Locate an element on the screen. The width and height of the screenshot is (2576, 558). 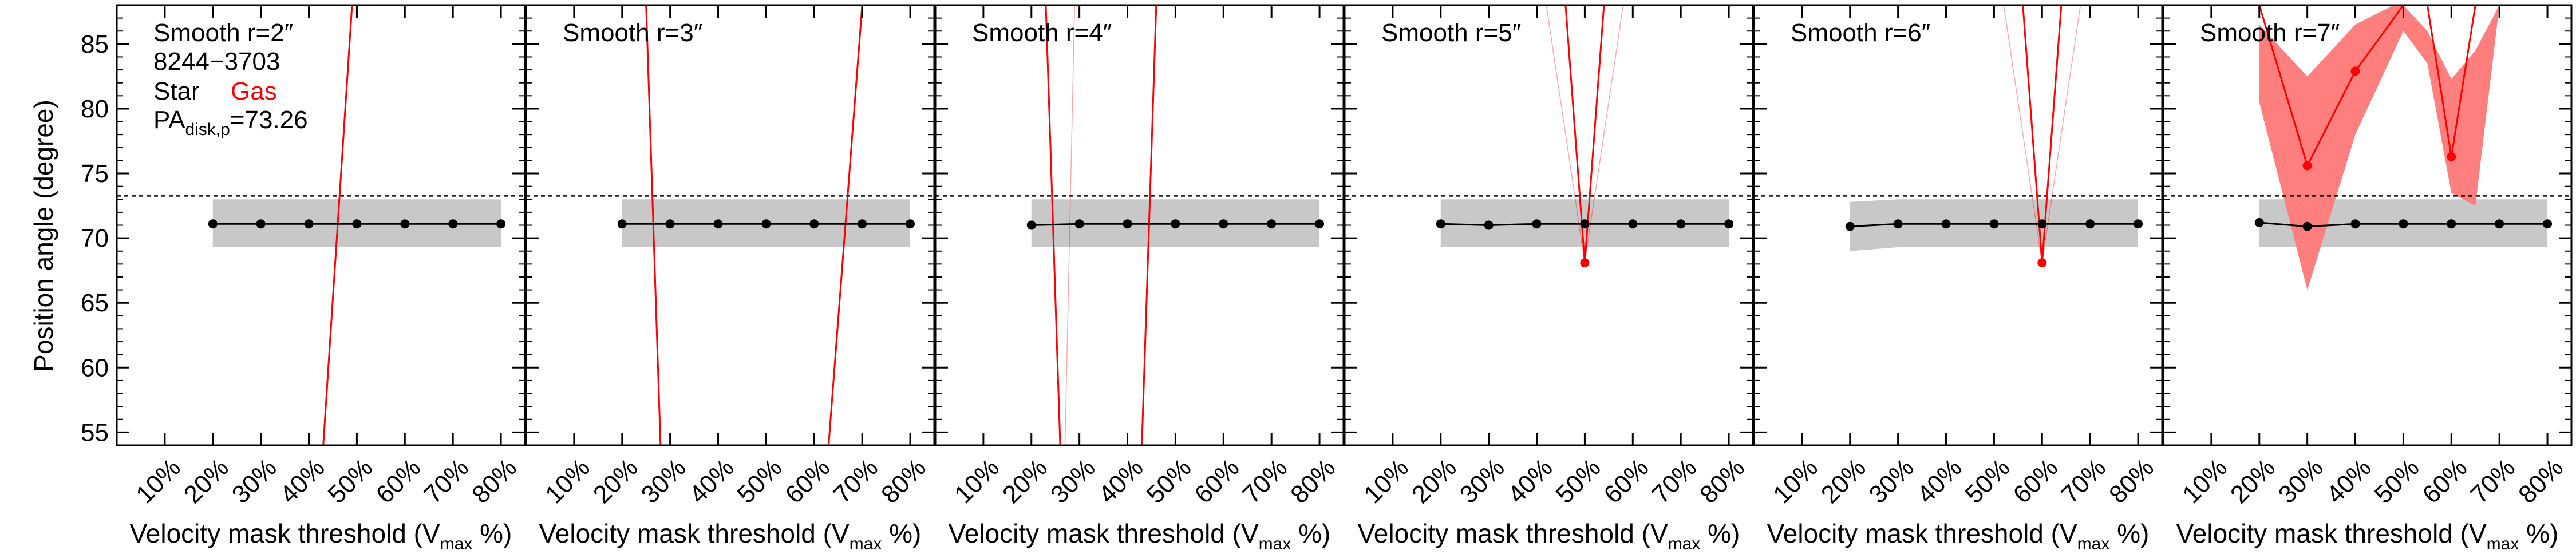
y-tick-label: 70 is located at coordinates (95, 238).